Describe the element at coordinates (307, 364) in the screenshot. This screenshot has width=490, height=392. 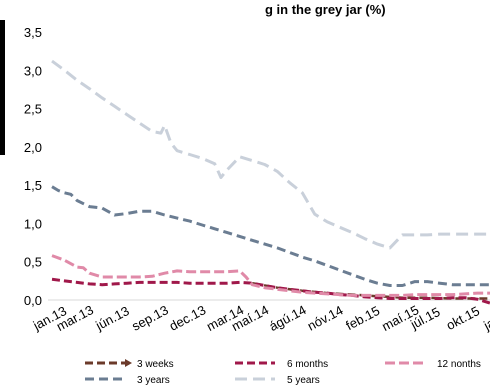
I see `legend-label: 6 months` at that location.